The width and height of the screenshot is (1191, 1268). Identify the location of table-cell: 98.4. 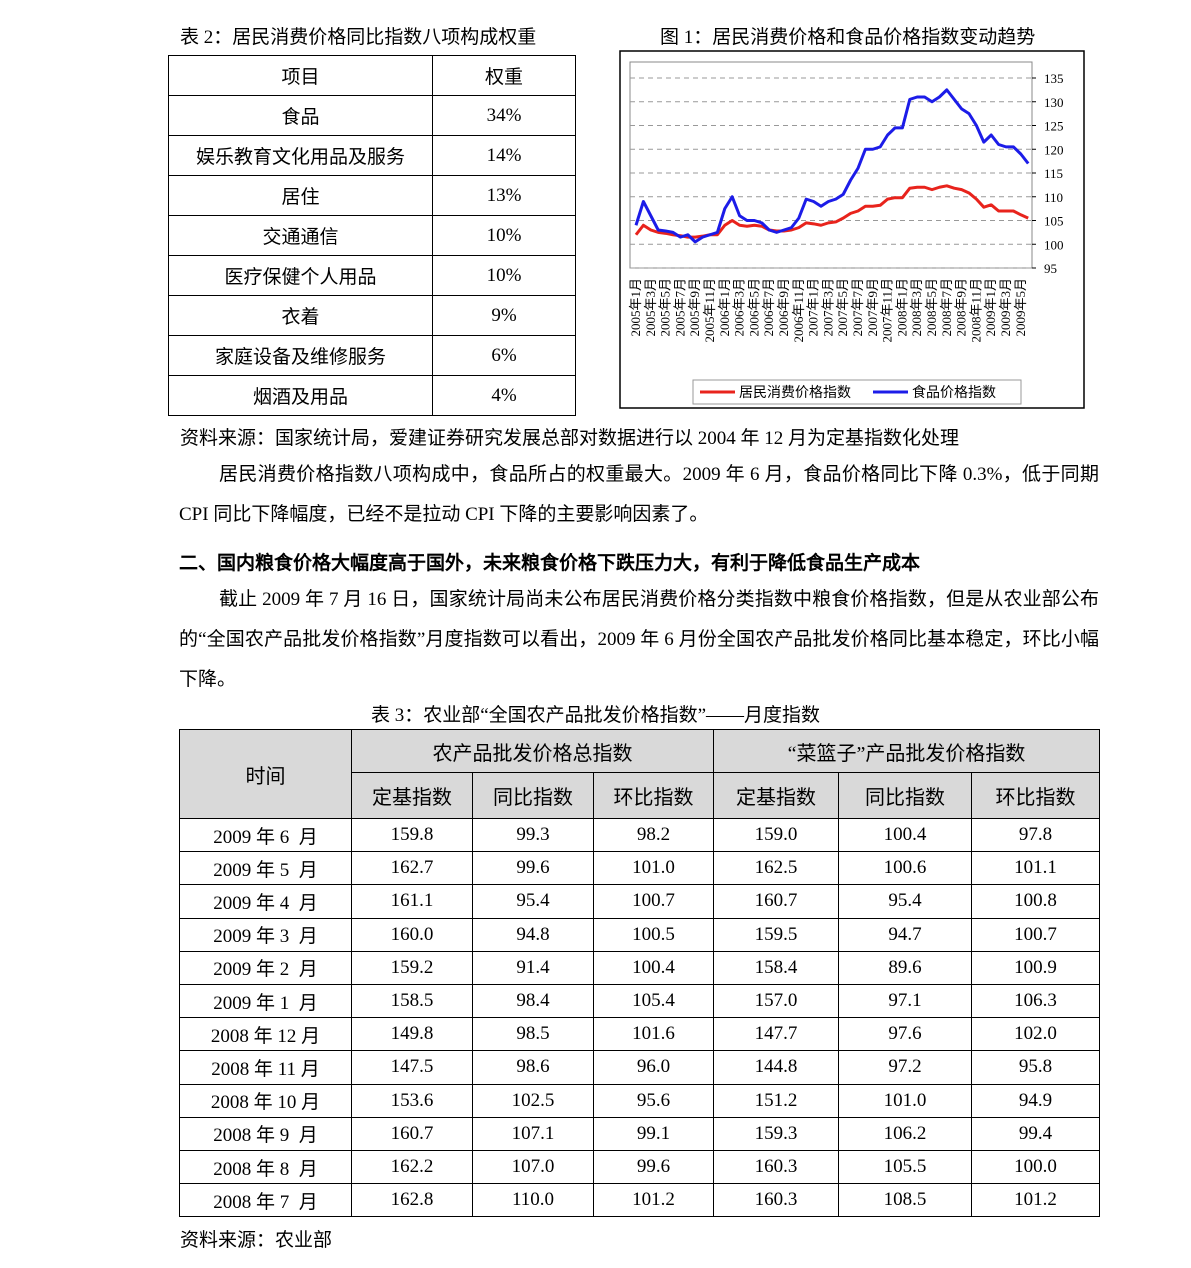
(533, 1001).